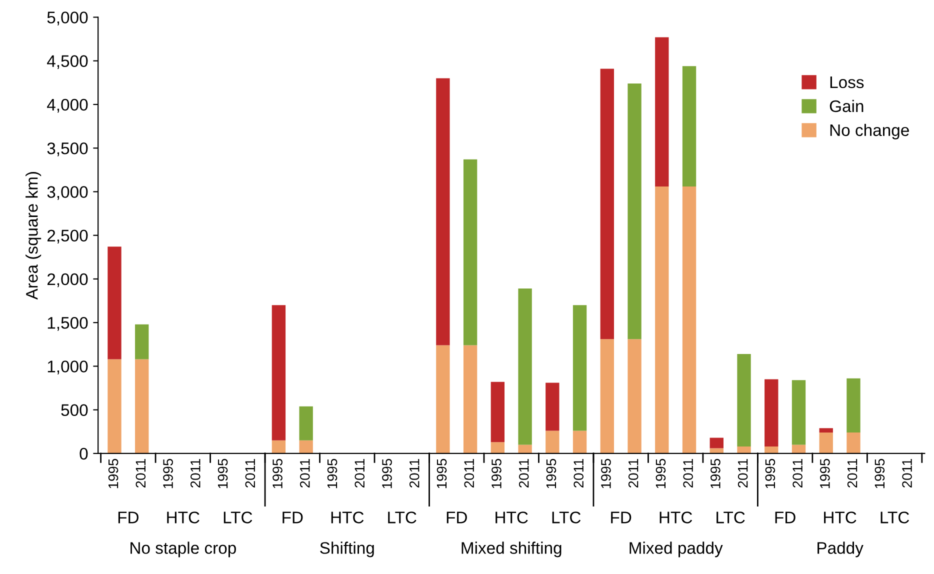  Describe the element at coordinates (74, 410) in the screenshot. I see `y-tick-label: 500` at that location.